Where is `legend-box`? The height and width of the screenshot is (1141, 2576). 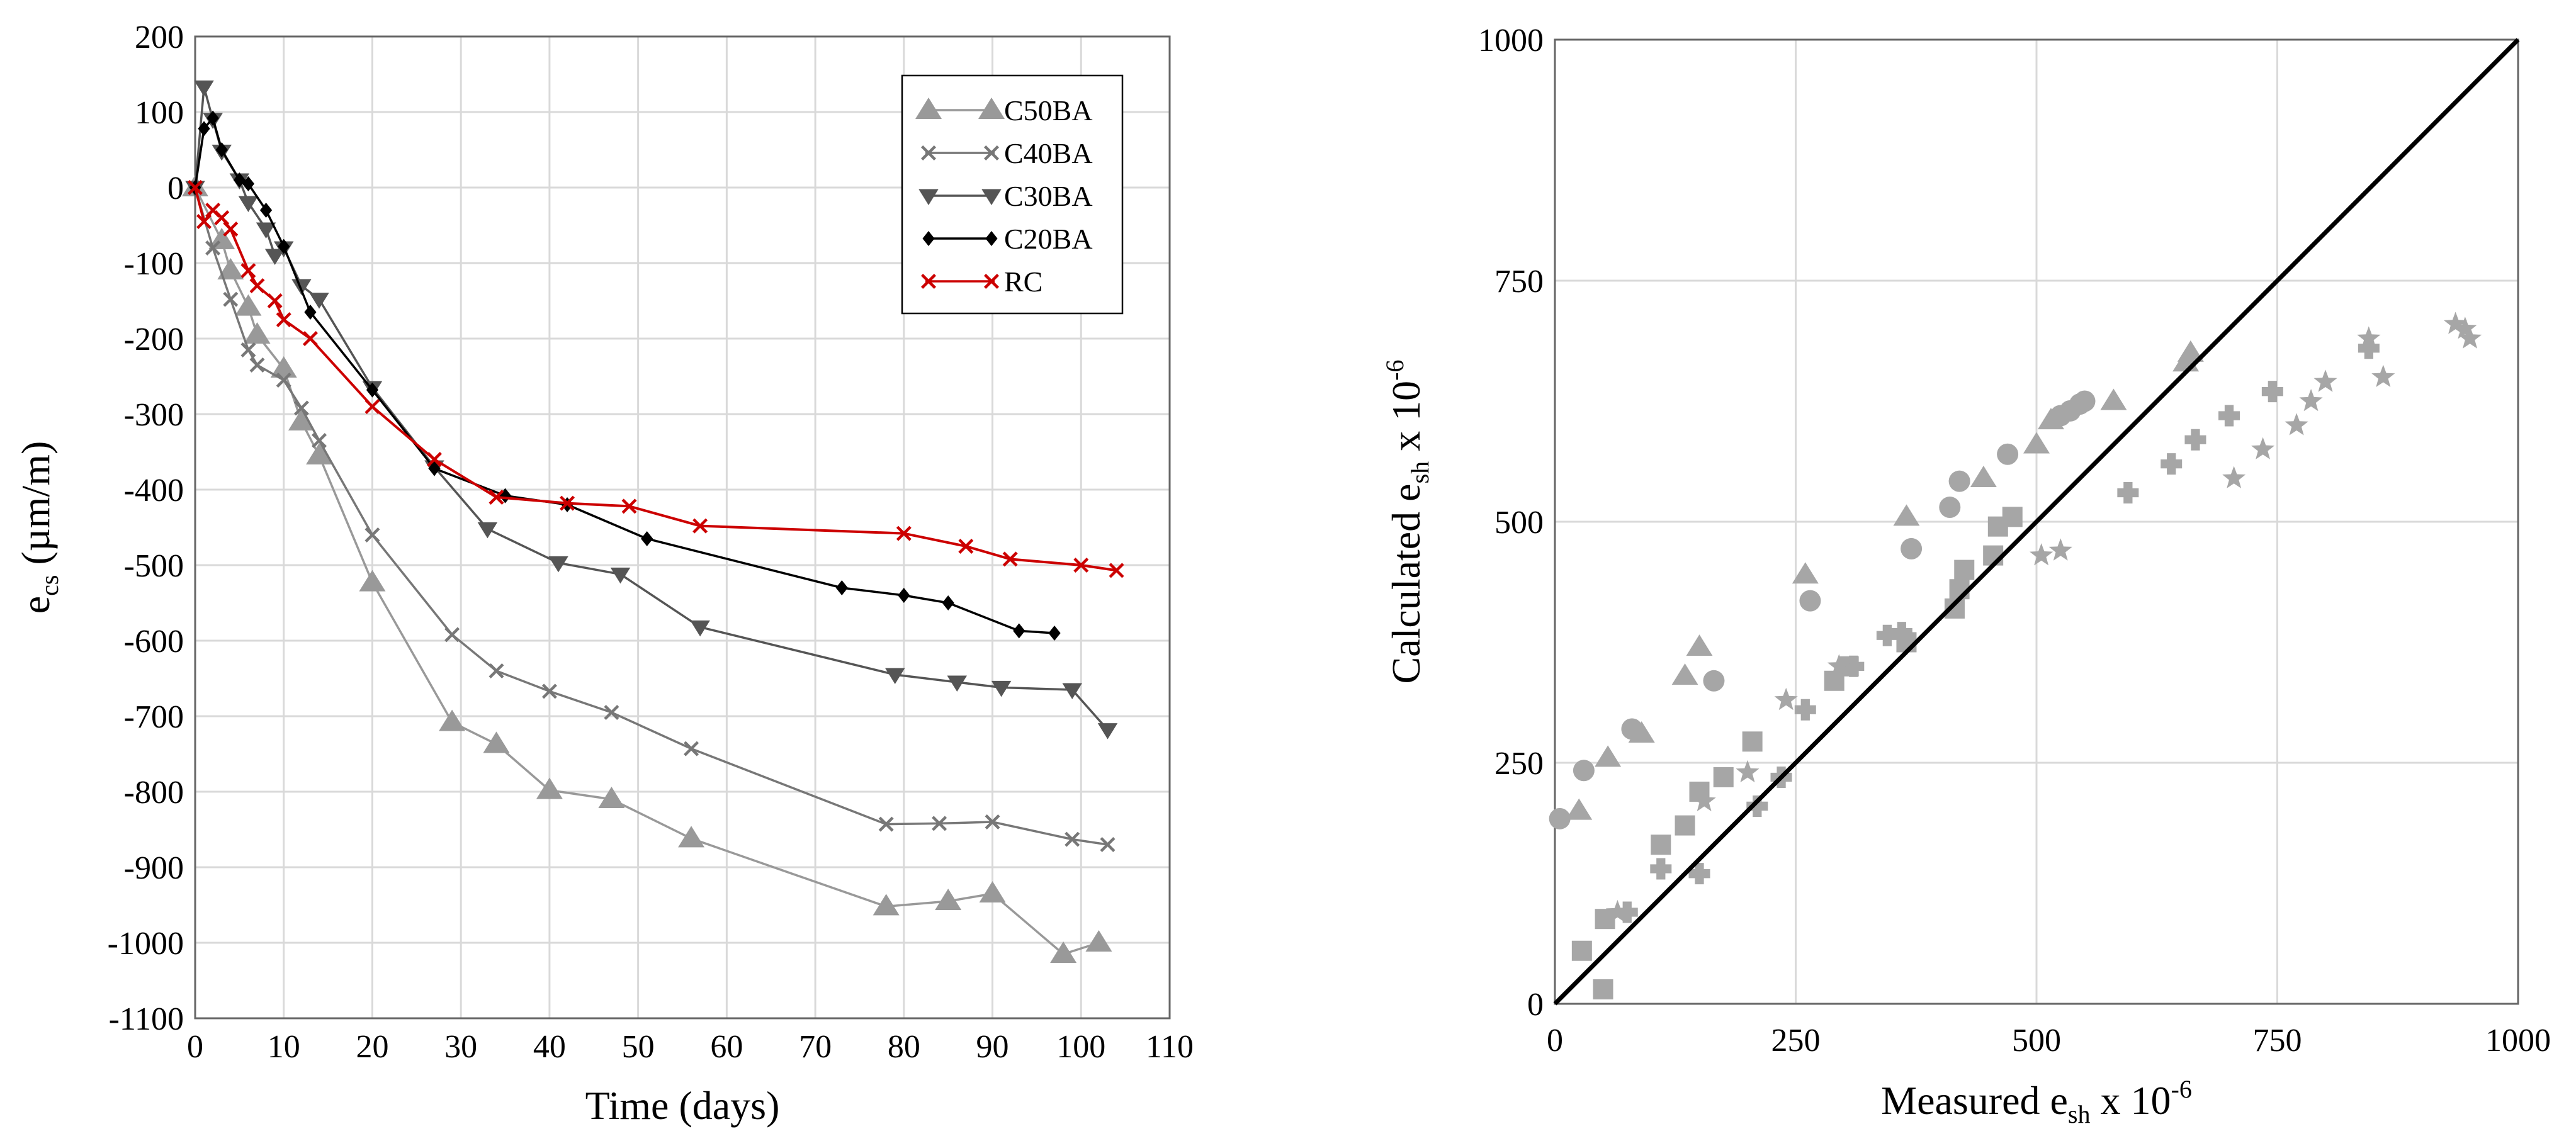
legend-box is located at coordinates (1012, 194).